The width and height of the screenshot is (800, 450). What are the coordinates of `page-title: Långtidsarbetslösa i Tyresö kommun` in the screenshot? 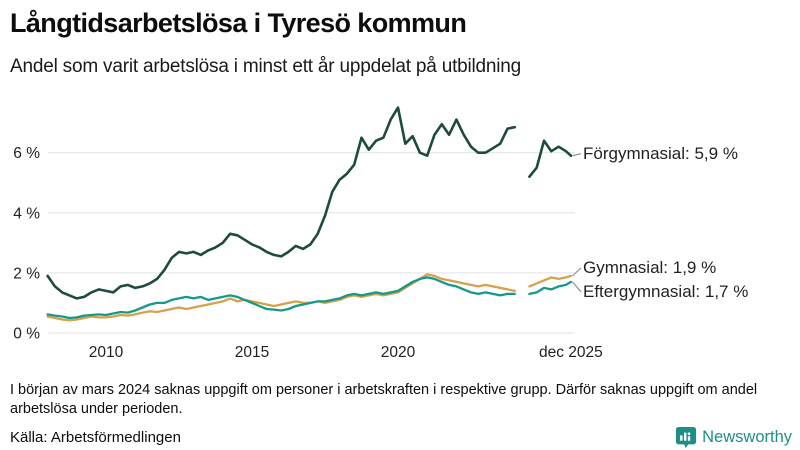 It's located at (238, 23).